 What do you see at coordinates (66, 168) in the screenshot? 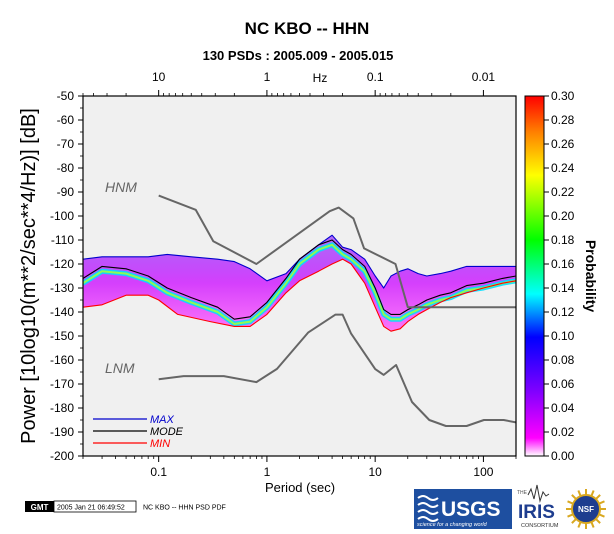
I see `y-tick-label: -80` at bounding box center [66, 168].